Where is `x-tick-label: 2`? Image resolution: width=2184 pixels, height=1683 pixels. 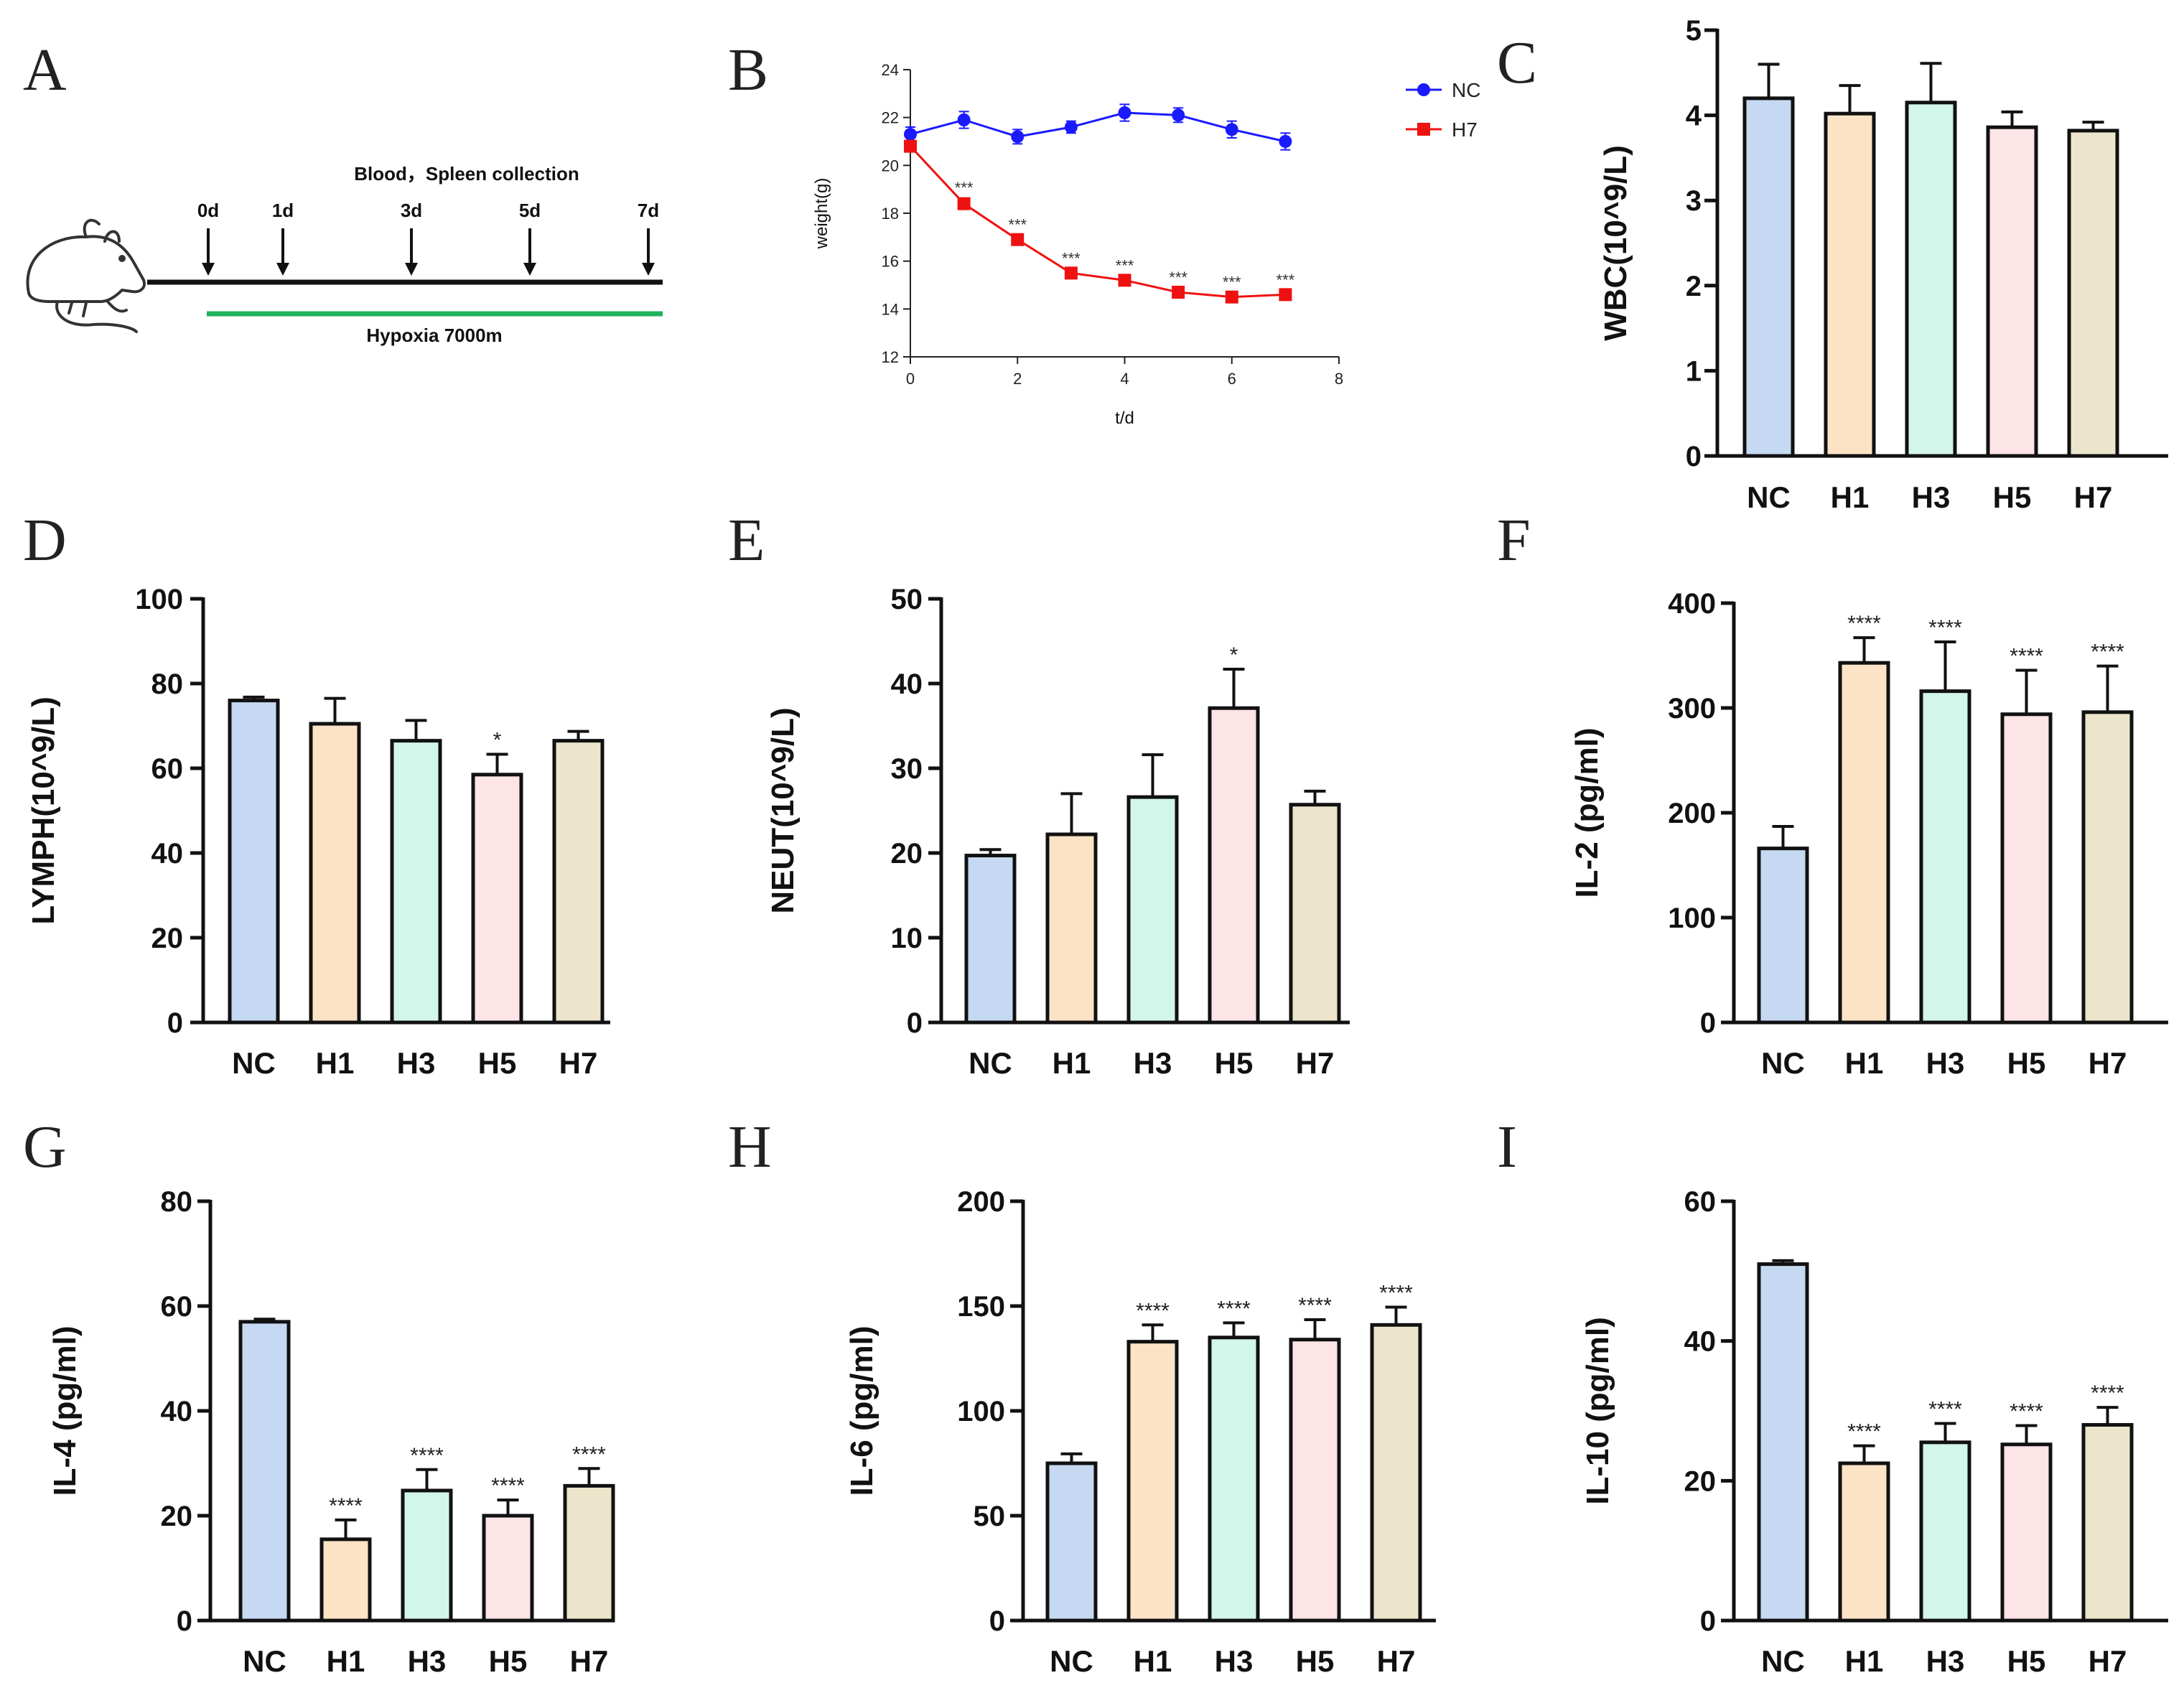 x-tick-label: 2 is located at coordinates (1017, 379).